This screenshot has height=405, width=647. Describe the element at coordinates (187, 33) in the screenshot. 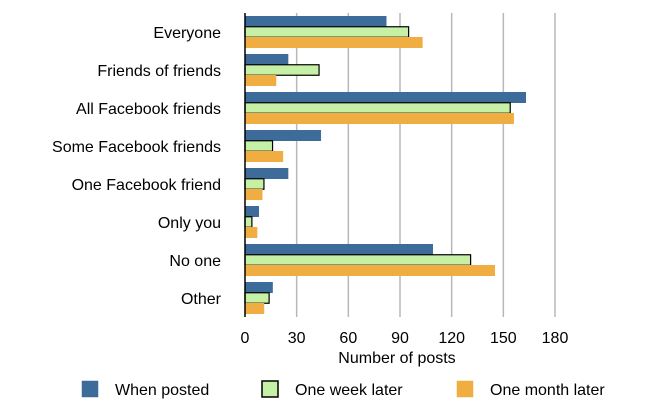

I see `category-label: Everyone` at that location.